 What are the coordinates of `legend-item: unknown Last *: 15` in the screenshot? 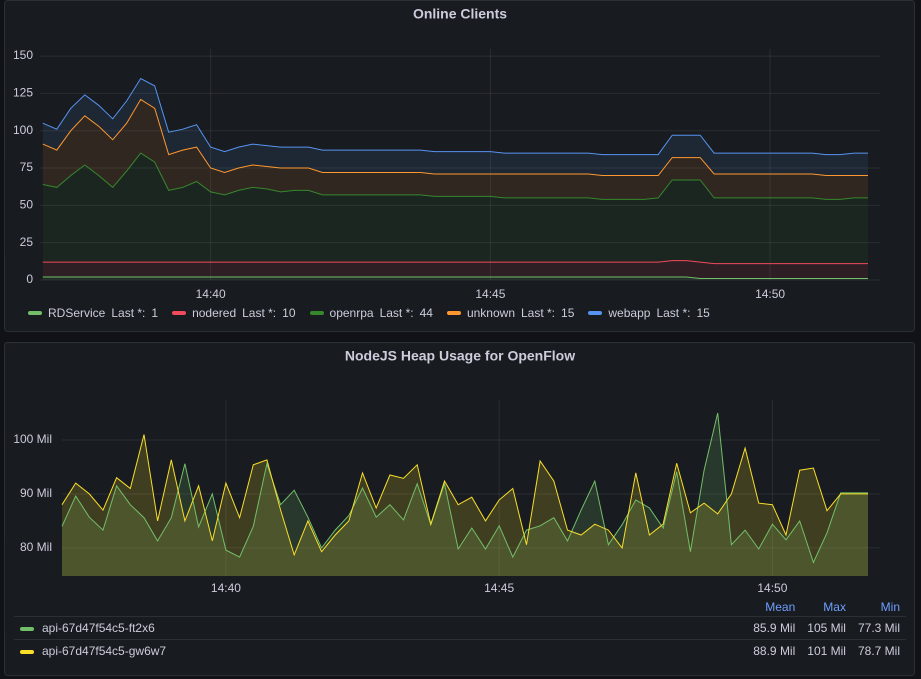 It's located at (510, 313).